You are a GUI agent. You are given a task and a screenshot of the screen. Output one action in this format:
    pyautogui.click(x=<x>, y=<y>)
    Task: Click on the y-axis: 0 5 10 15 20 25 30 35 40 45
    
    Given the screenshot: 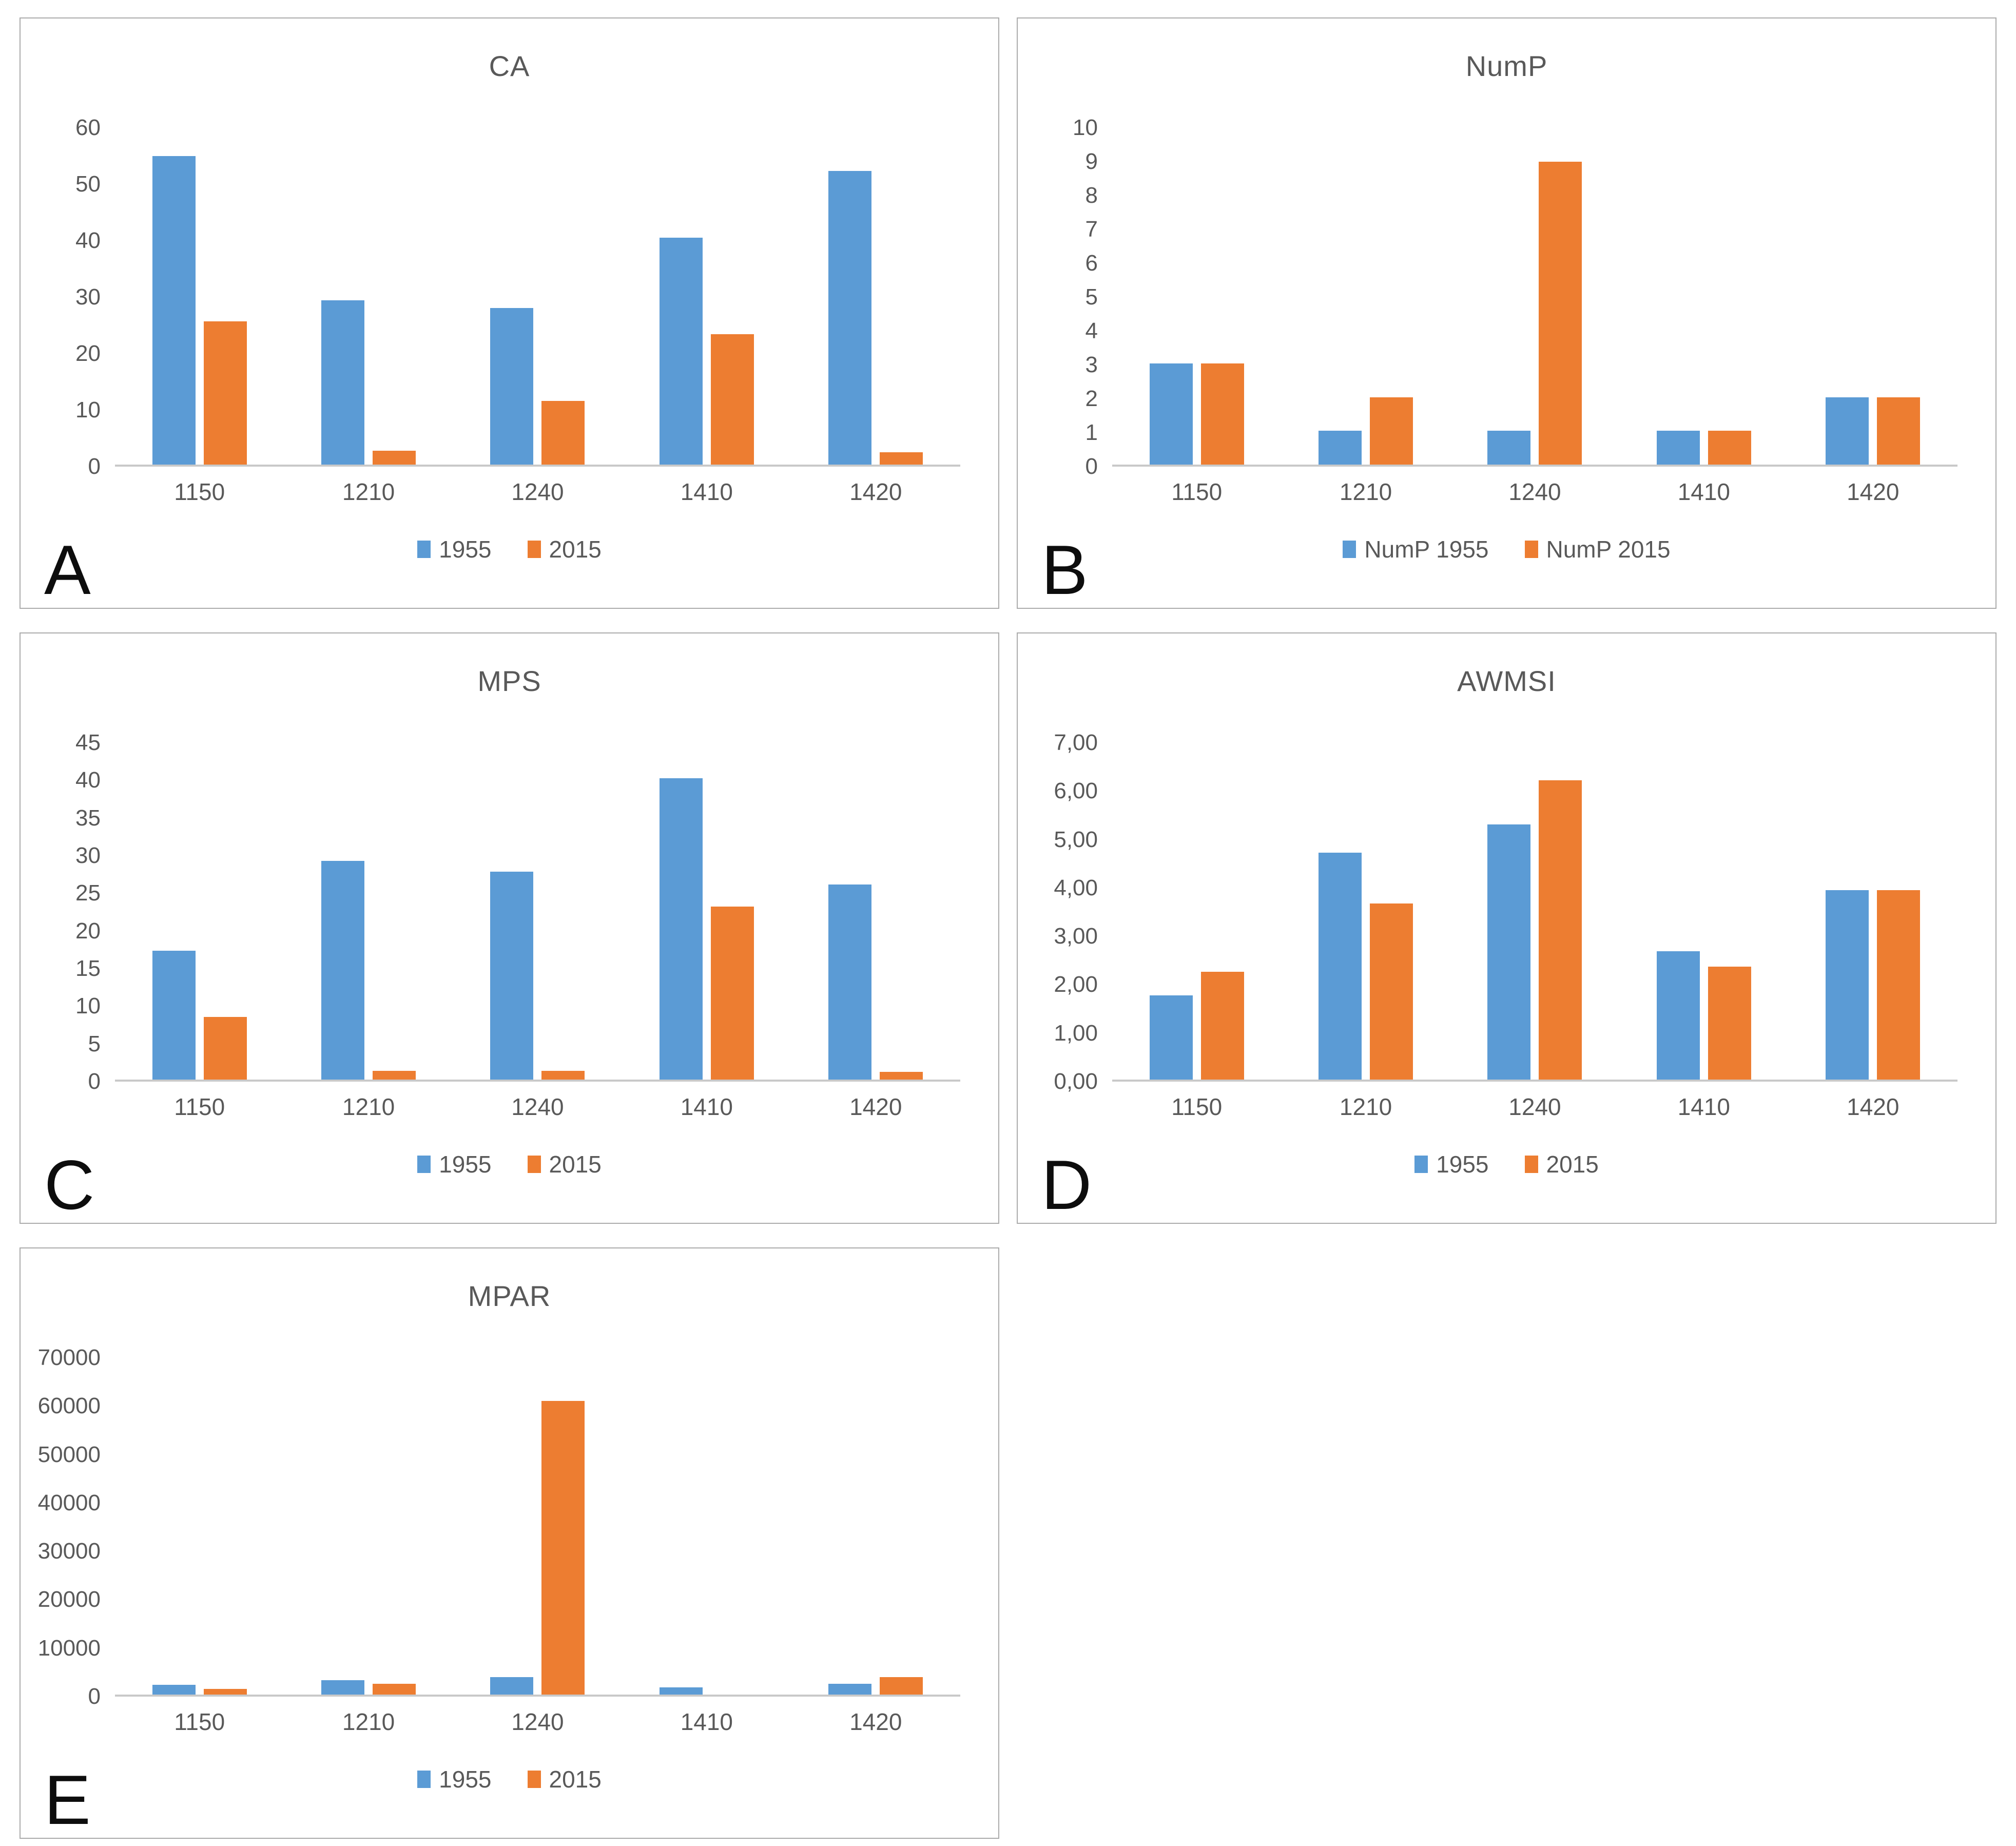 What is the action you would take?
    pyautogui.click(x=76, y=912)
    